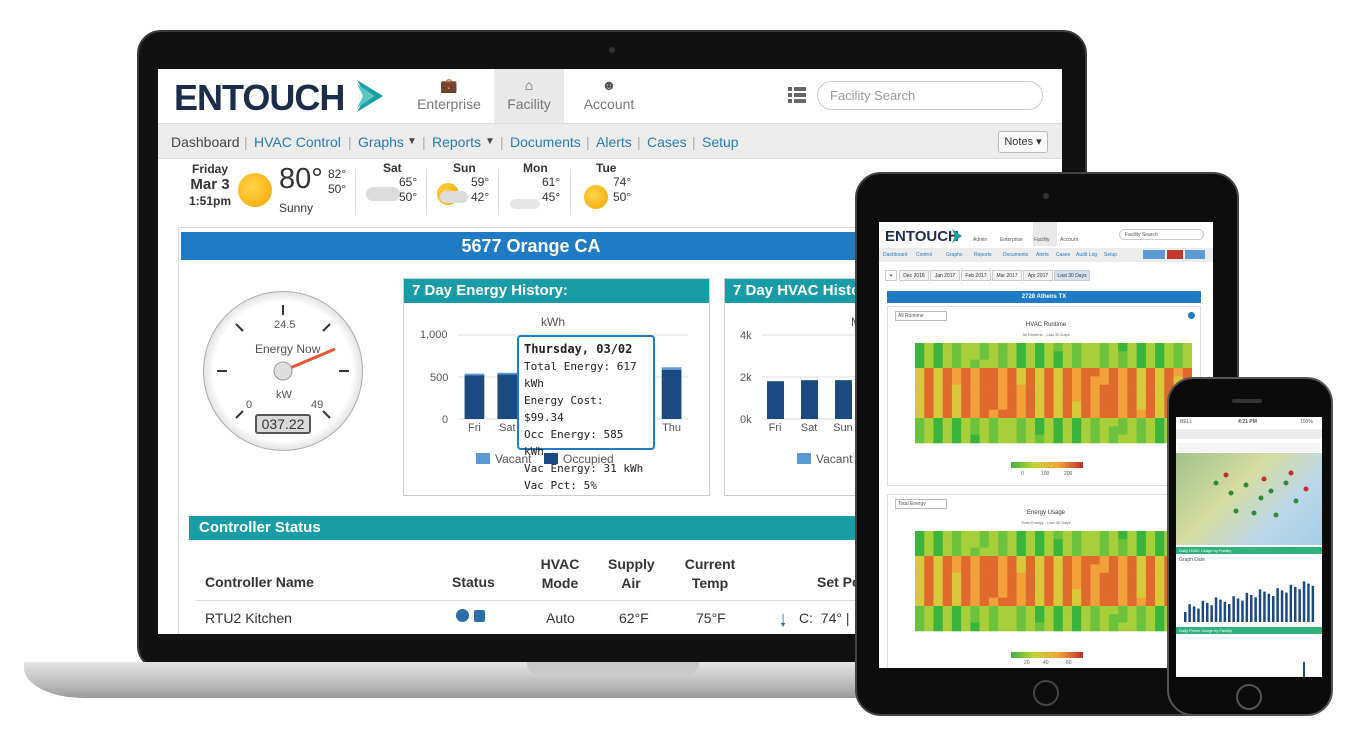 The height and width of the screenshot is (756, 1368). What do you see at coordinates (1007, 275) in the screenshot?
I see `tablet-month-tab: Mar 2017` at bounding box center [1007, 275].